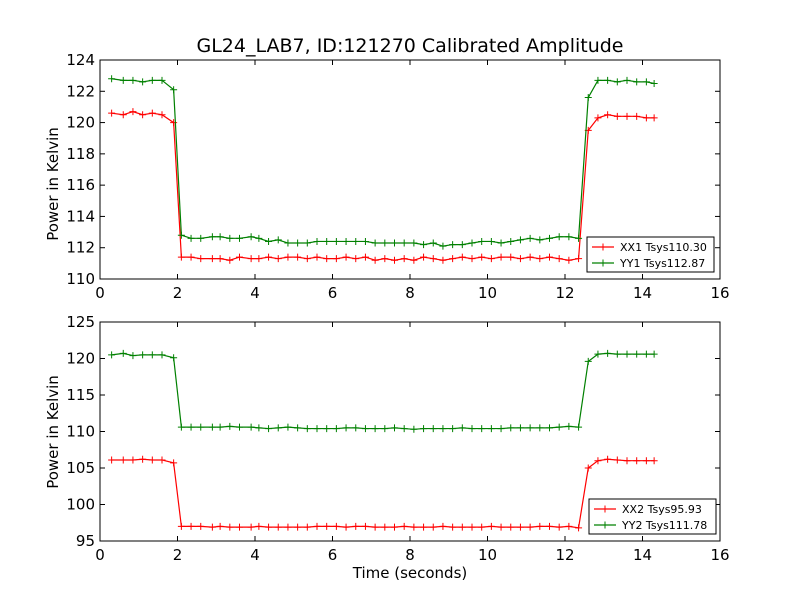 The height and width of the screenshot is (600, 800). I want to click on bottom-legend-marker, so click(605, 525).